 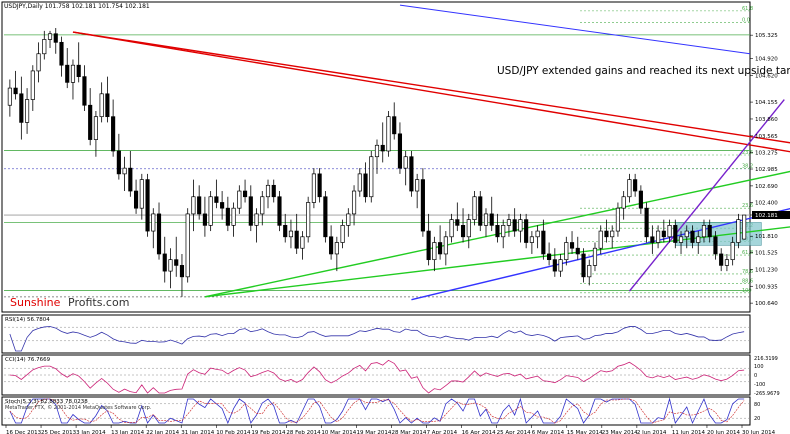 I want to click on x-tick-label: 3 Jan 2014, so click(x=91, y=432).